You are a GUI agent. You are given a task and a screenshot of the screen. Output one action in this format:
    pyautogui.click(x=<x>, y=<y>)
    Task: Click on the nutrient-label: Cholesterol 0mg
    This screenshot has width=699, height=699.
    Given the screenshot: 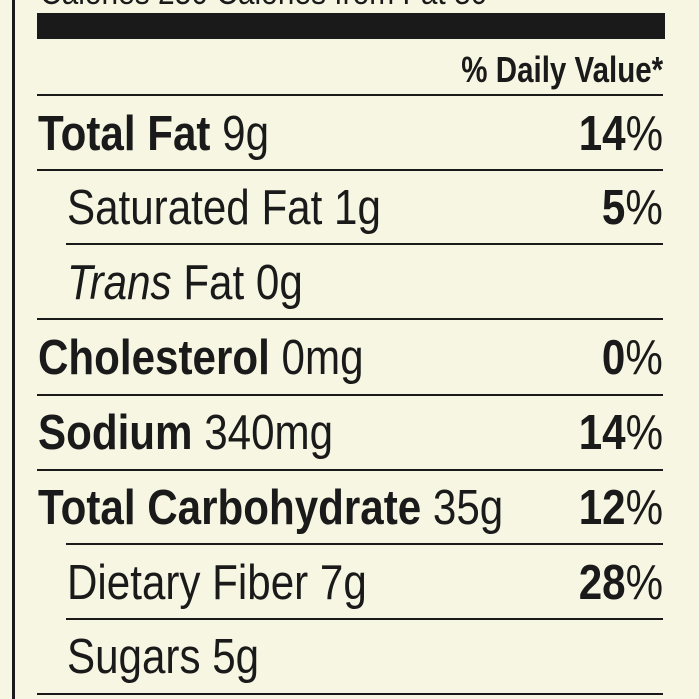 What is the action you would take?
    pyautogui.click(x=201, y=358)
    